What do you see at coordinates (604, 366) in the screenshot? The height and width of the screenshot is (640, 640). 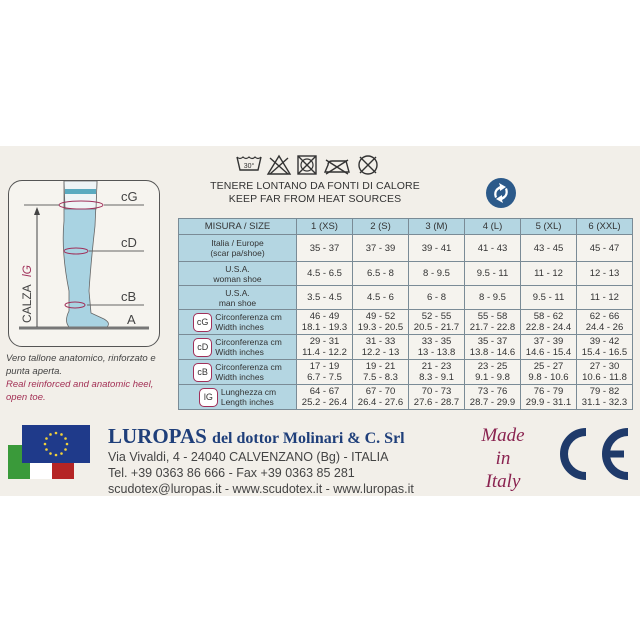 I see `cm-value: 27 - 30` at bounding box center [604, 366].